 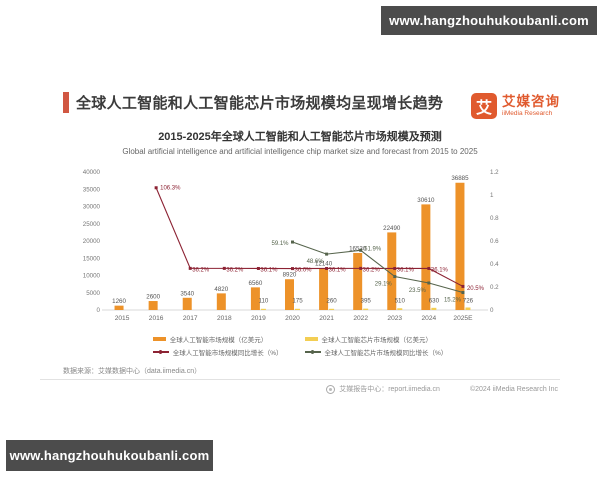 What do you see at coordinates (358, 248) in the screenshot?
I see `svg-text: 16530` at bounding box center [358, 248].